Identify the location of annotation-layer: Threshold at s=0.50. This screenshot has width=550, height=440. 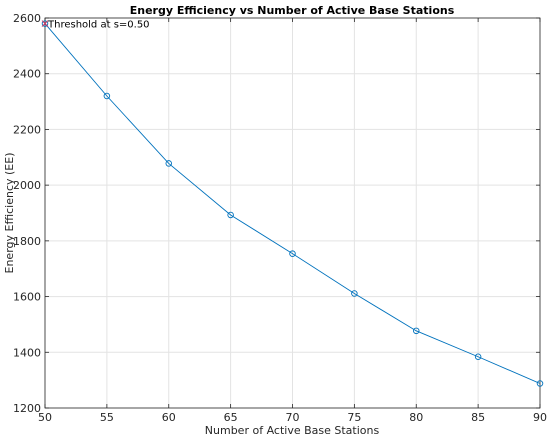
(95, 25).